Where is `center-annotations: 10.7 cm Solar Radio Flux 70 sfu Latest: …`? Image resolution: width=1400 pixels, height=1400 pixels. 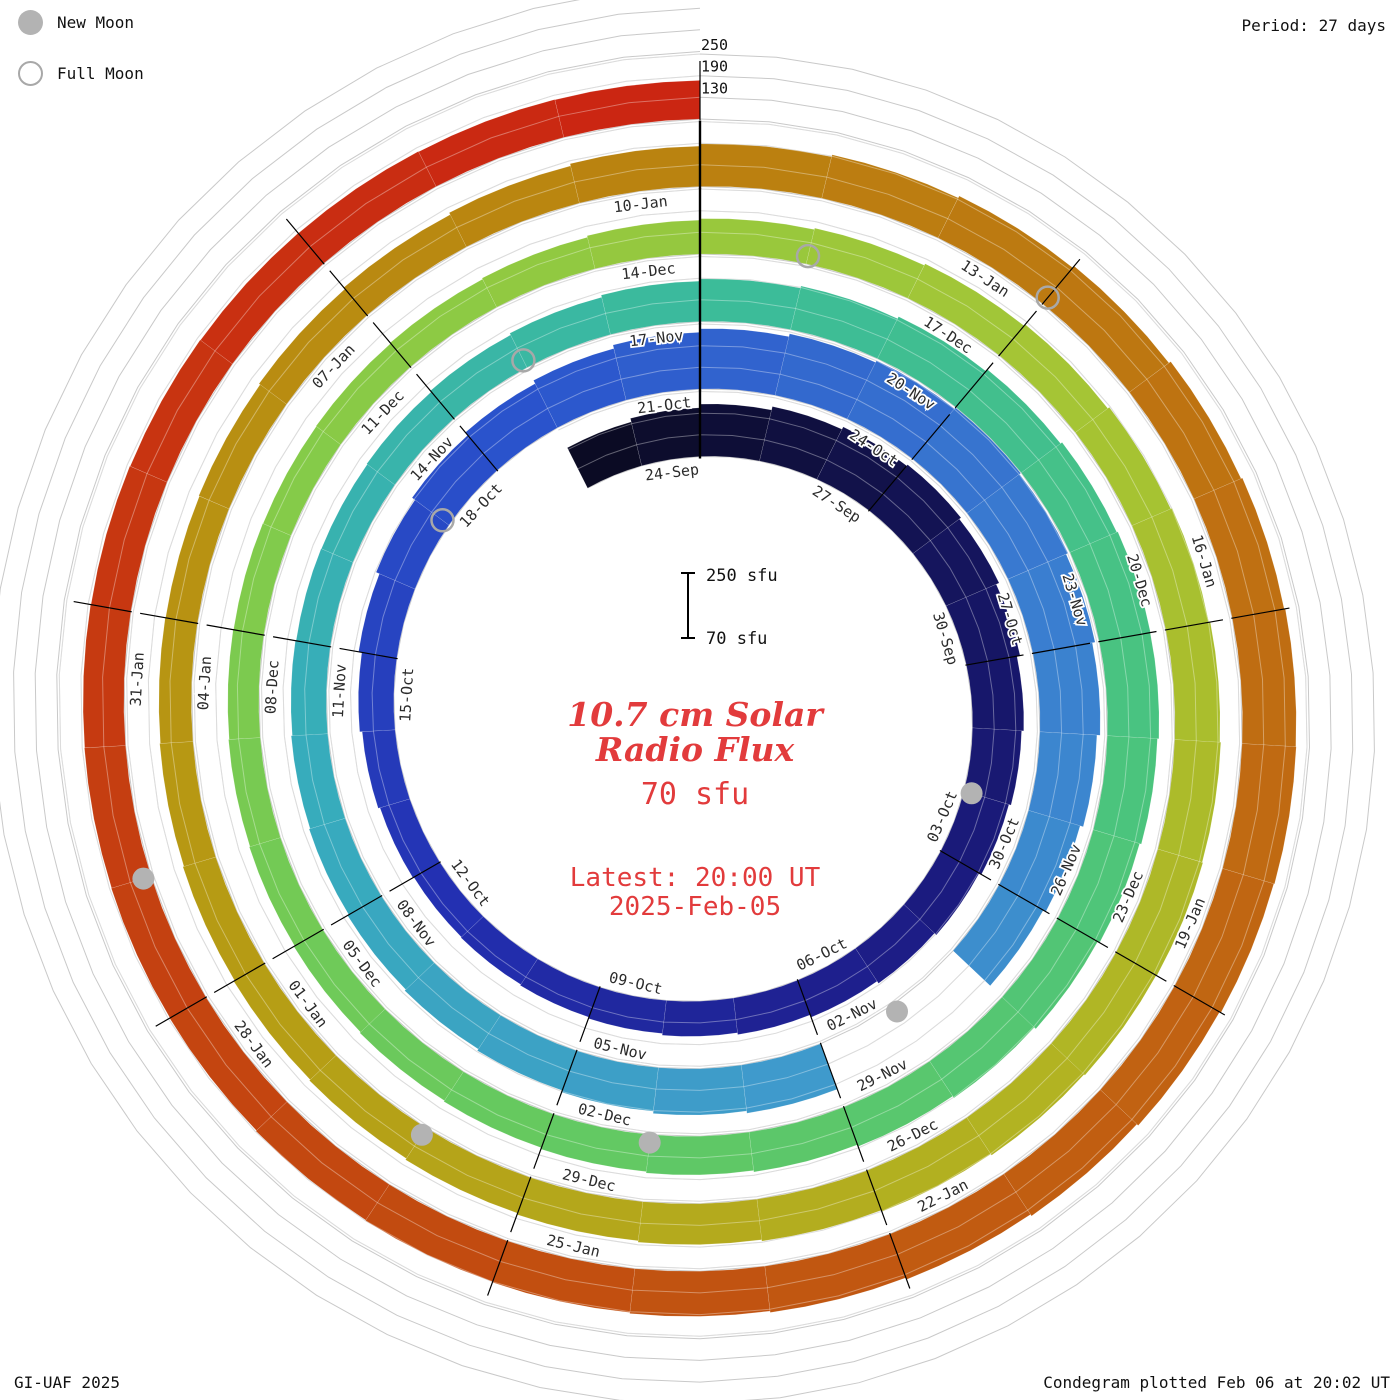 center-annotations: 10.7 cm Solar Radio Flux 70 sfu Latest: … is located at coordinates (695, 809).